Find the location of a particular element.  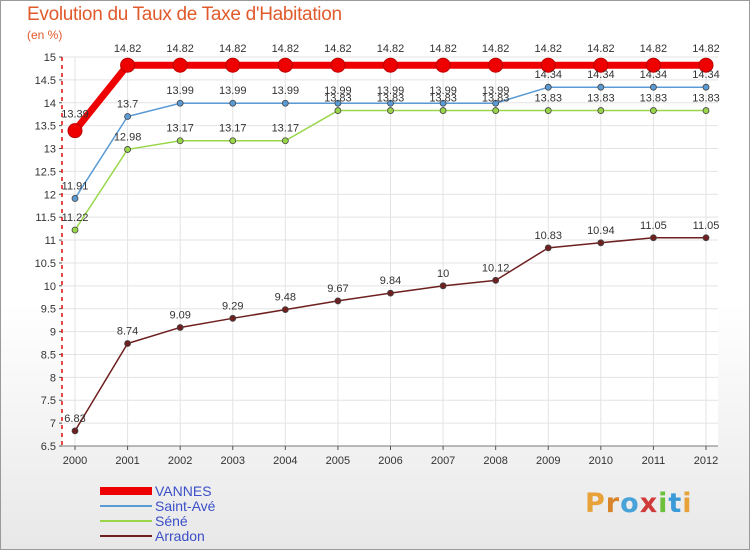

y-tick-label: 12 is located at coordinates (50, 195).